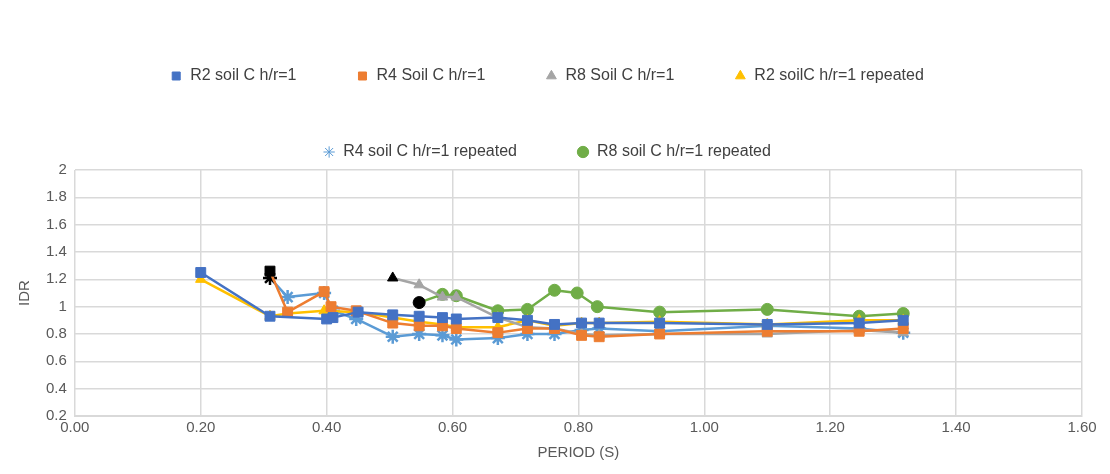  Describe the element at coordinates (62, 169) in the screenshot. I see `y-tick-label: 2` at that location.